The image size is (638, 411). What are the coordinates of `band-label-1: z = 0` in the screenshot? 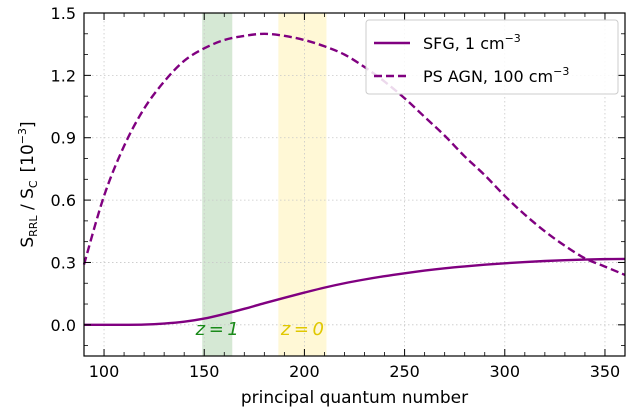 It's located at (302, 329).